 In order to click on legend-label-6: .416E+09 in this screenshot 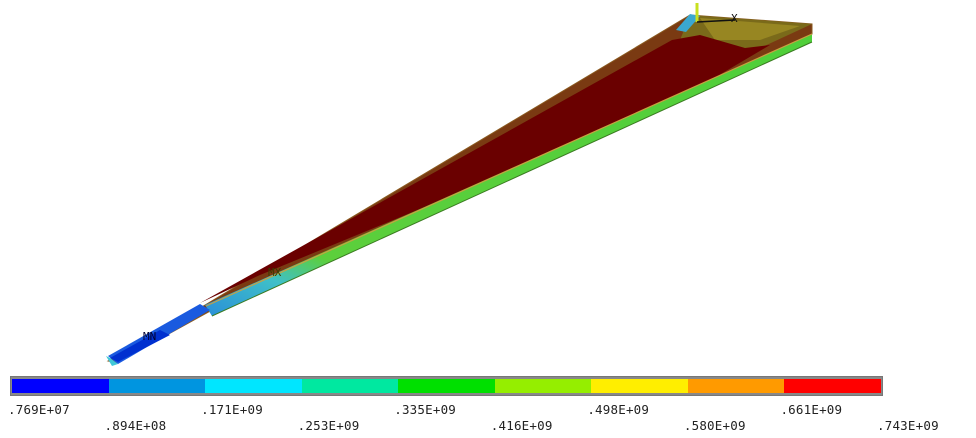, I will do `click(521, 425)`.